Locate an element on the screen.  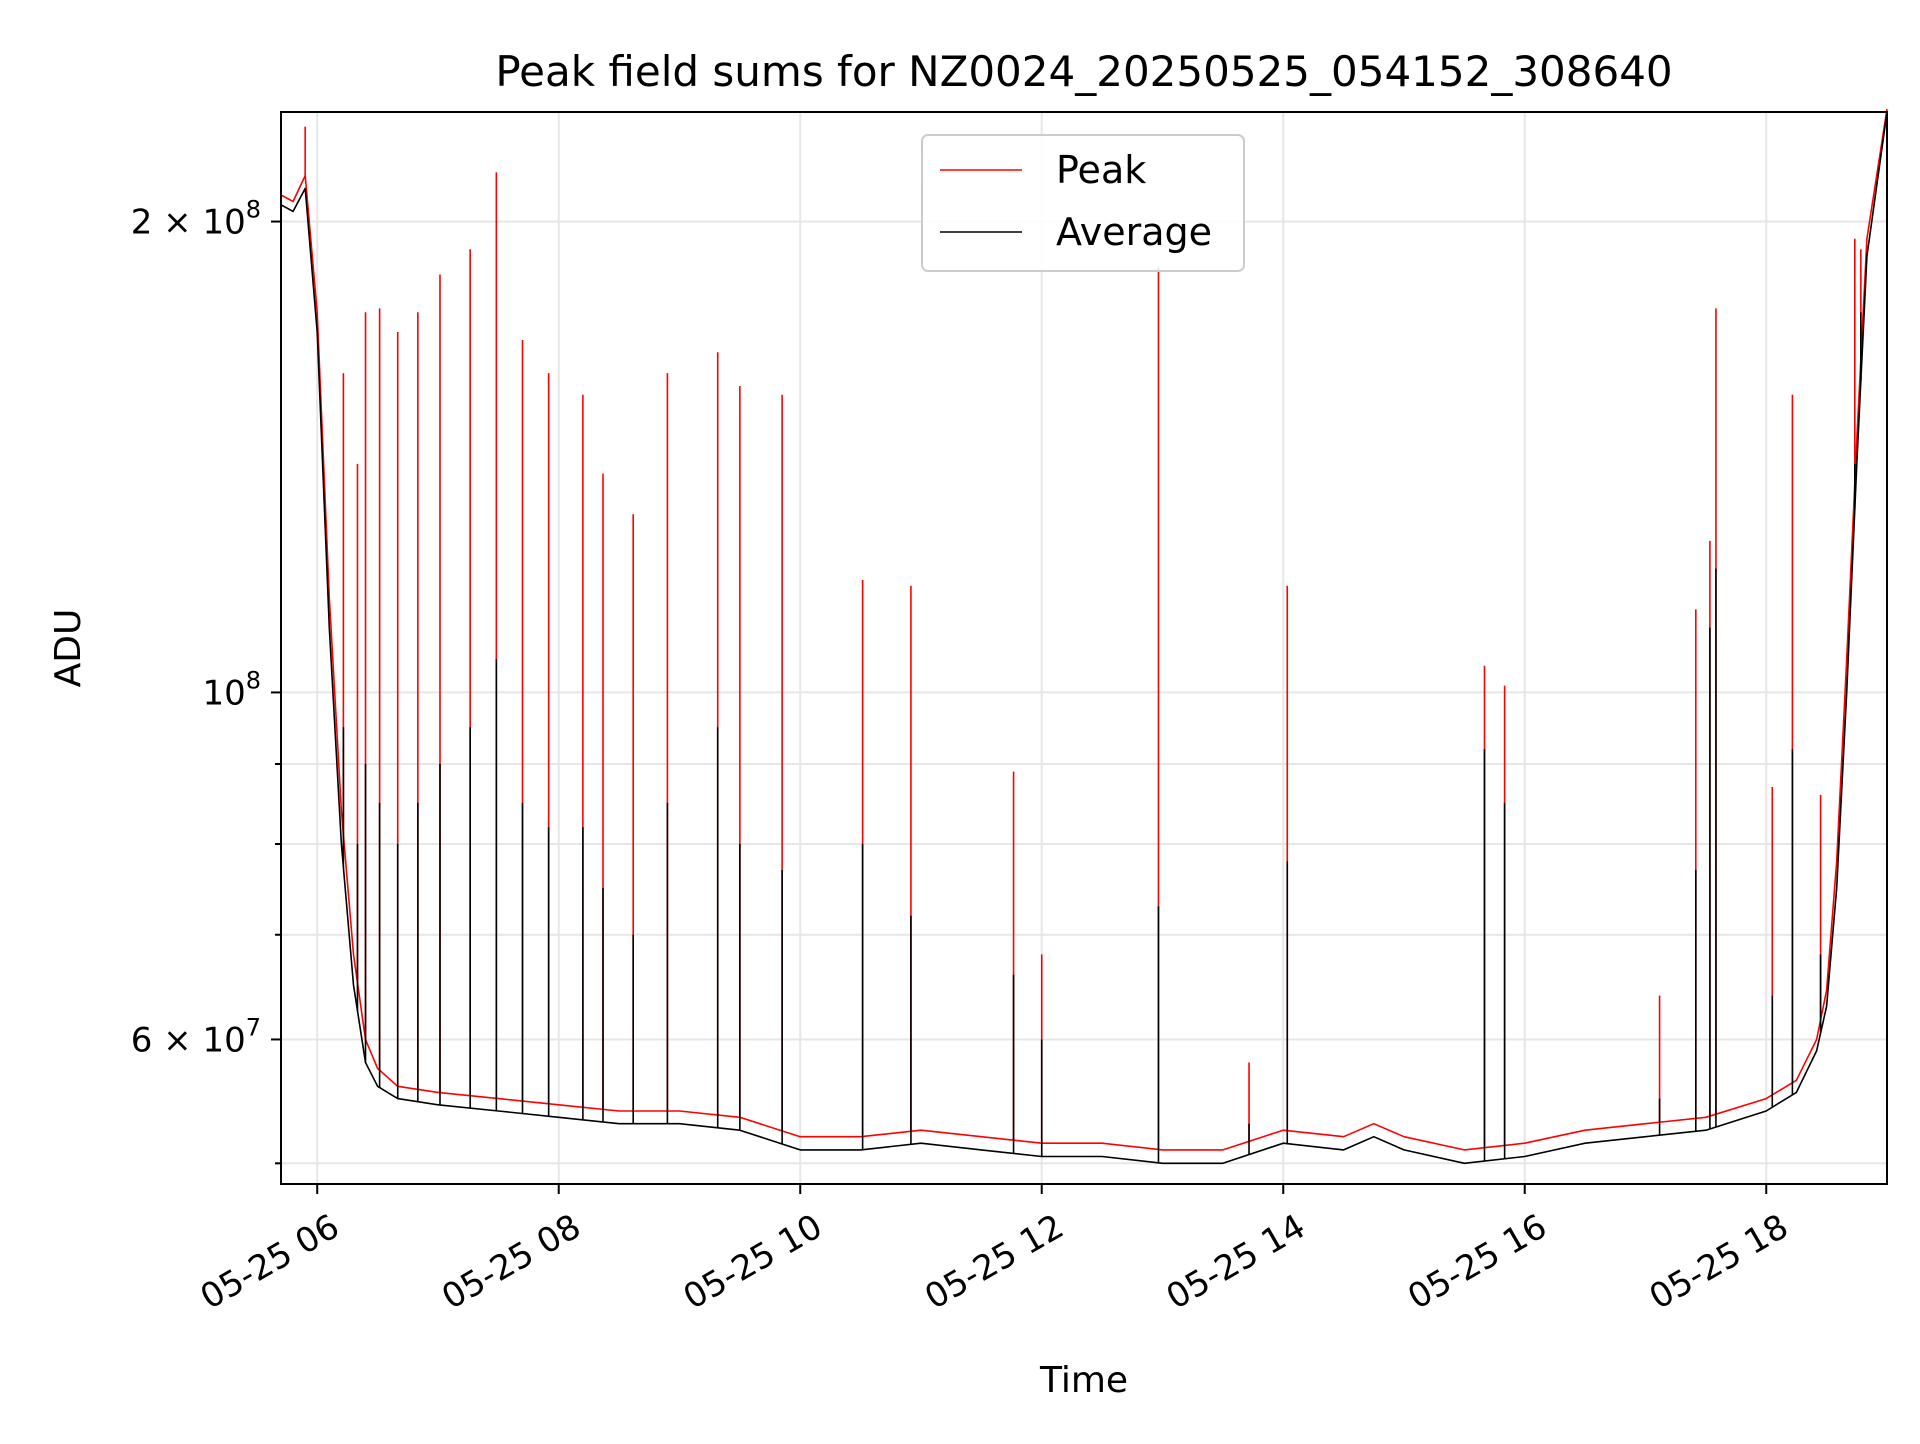
legend-box is located at coordinates (1083, 203).